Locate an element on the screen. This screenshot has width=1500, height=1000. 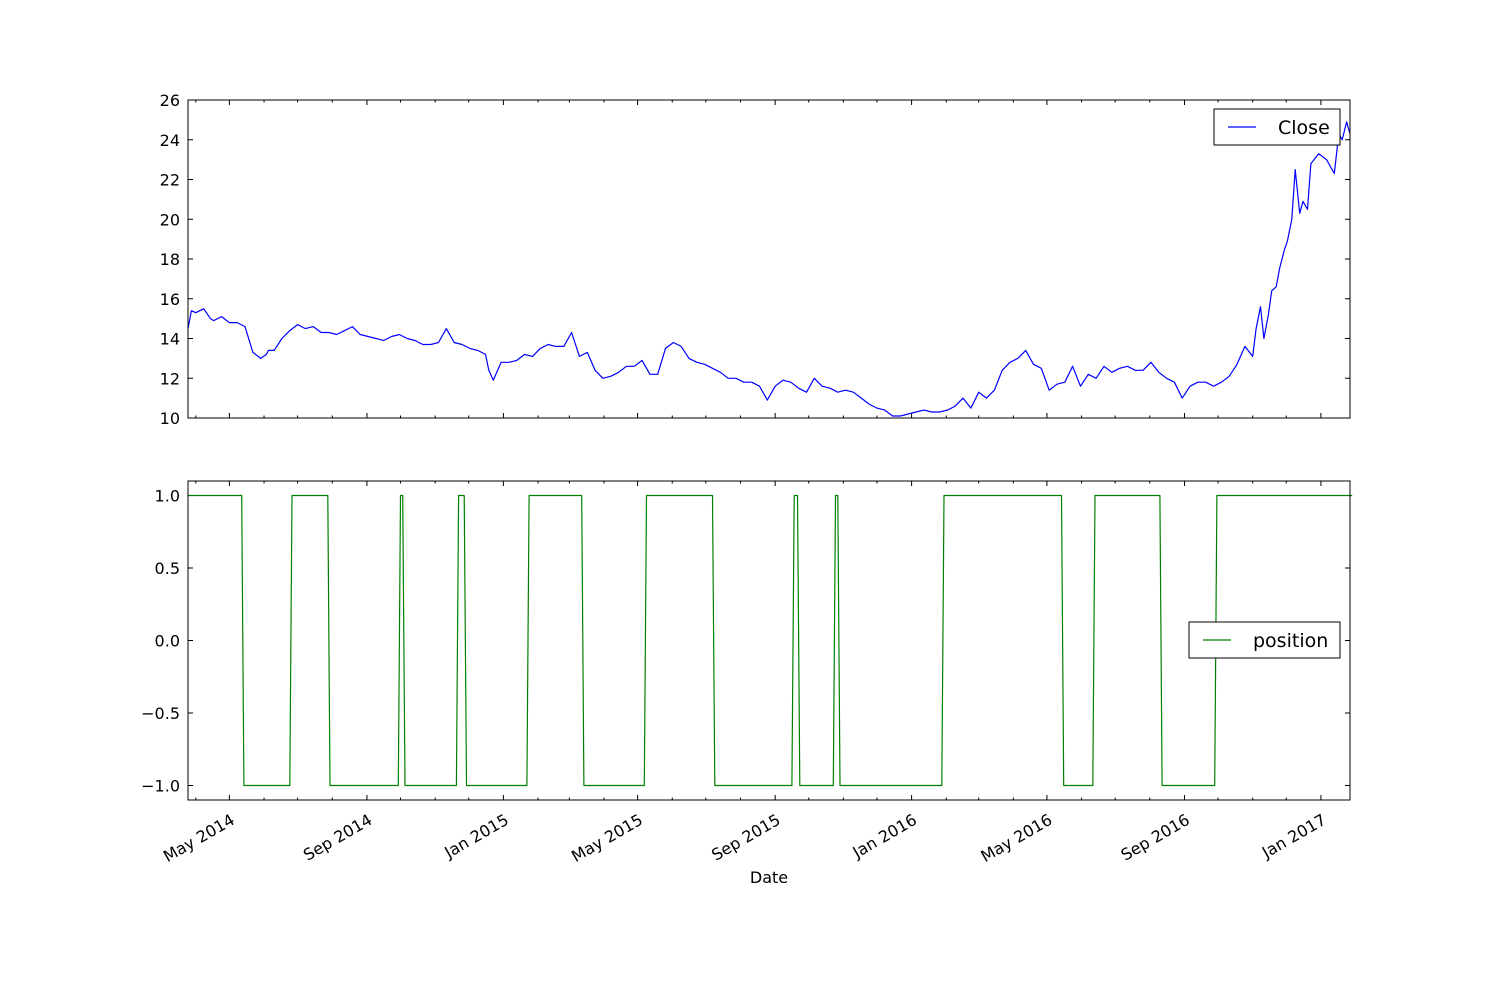
y-tick-label: 26 is located at coordinates (170, 100).